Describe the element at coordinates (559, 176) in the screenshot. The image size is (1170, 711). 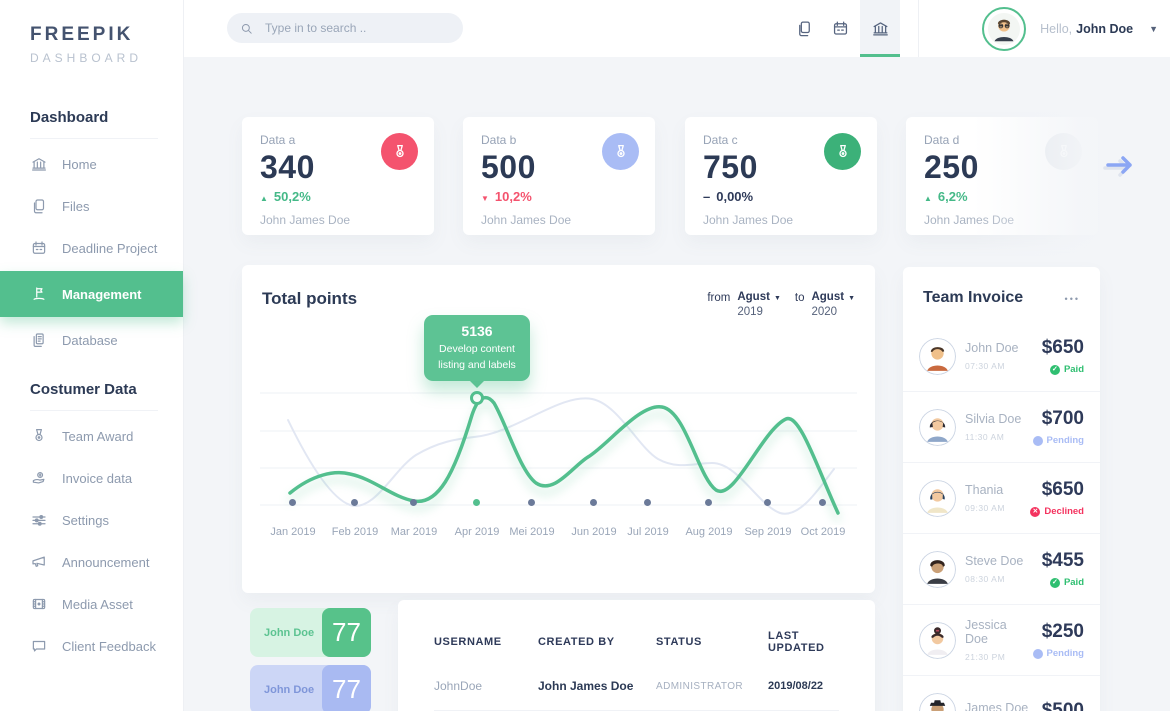
I see `stat-card-data-b: Data b 500 10,2% John James Doe` at that location.